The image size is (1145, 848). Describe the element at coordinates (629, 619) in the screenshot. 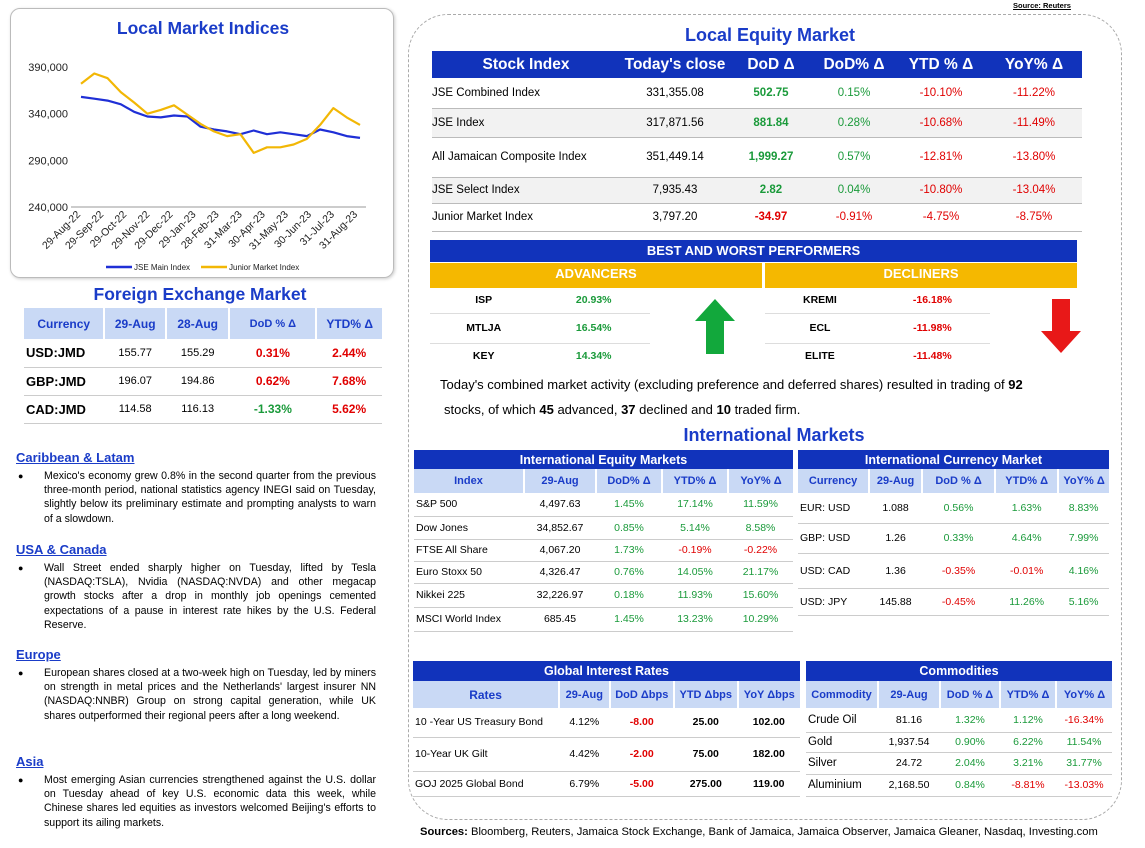

I see `table-cell: 1.45%` at that location.